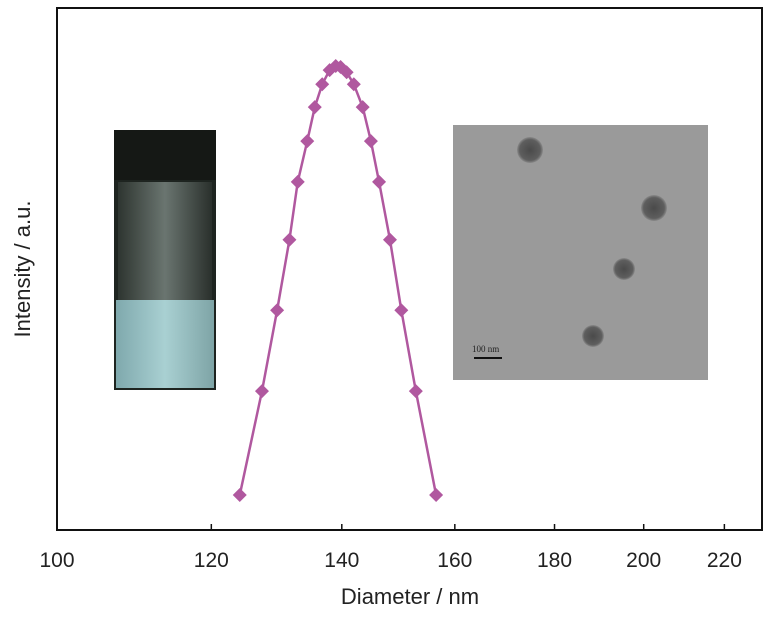 Image resolution: width=768 pixels, height=625 pixels. I want to click on x-tick-label: 220, so click(724, 560).